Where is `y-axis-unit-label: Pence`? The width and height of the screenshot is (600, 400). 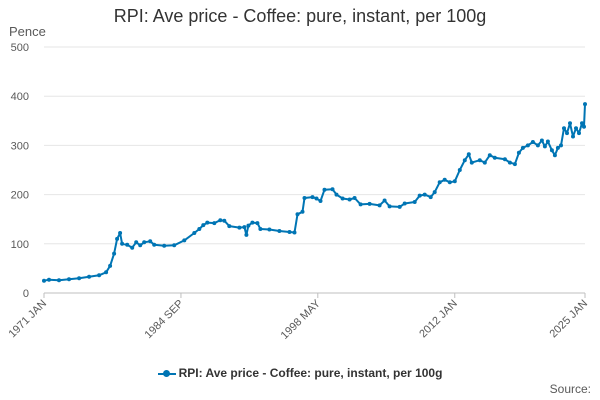 y-axis-unit-label: Pence is located at coordinates (27, 31).